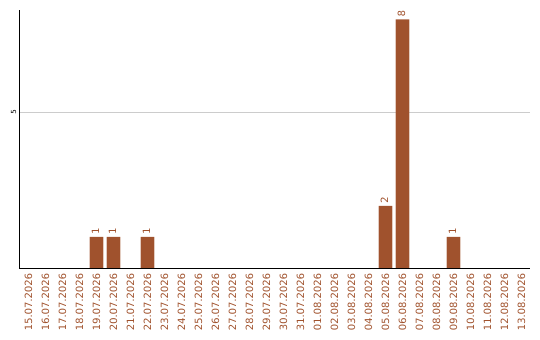 The height and width of the screenshot is (340, 540). What do you see at coordinates (454, 301) in the screenshot?
I see `x-tick-label: 09.08.2026` at bounding box center [454, 301].